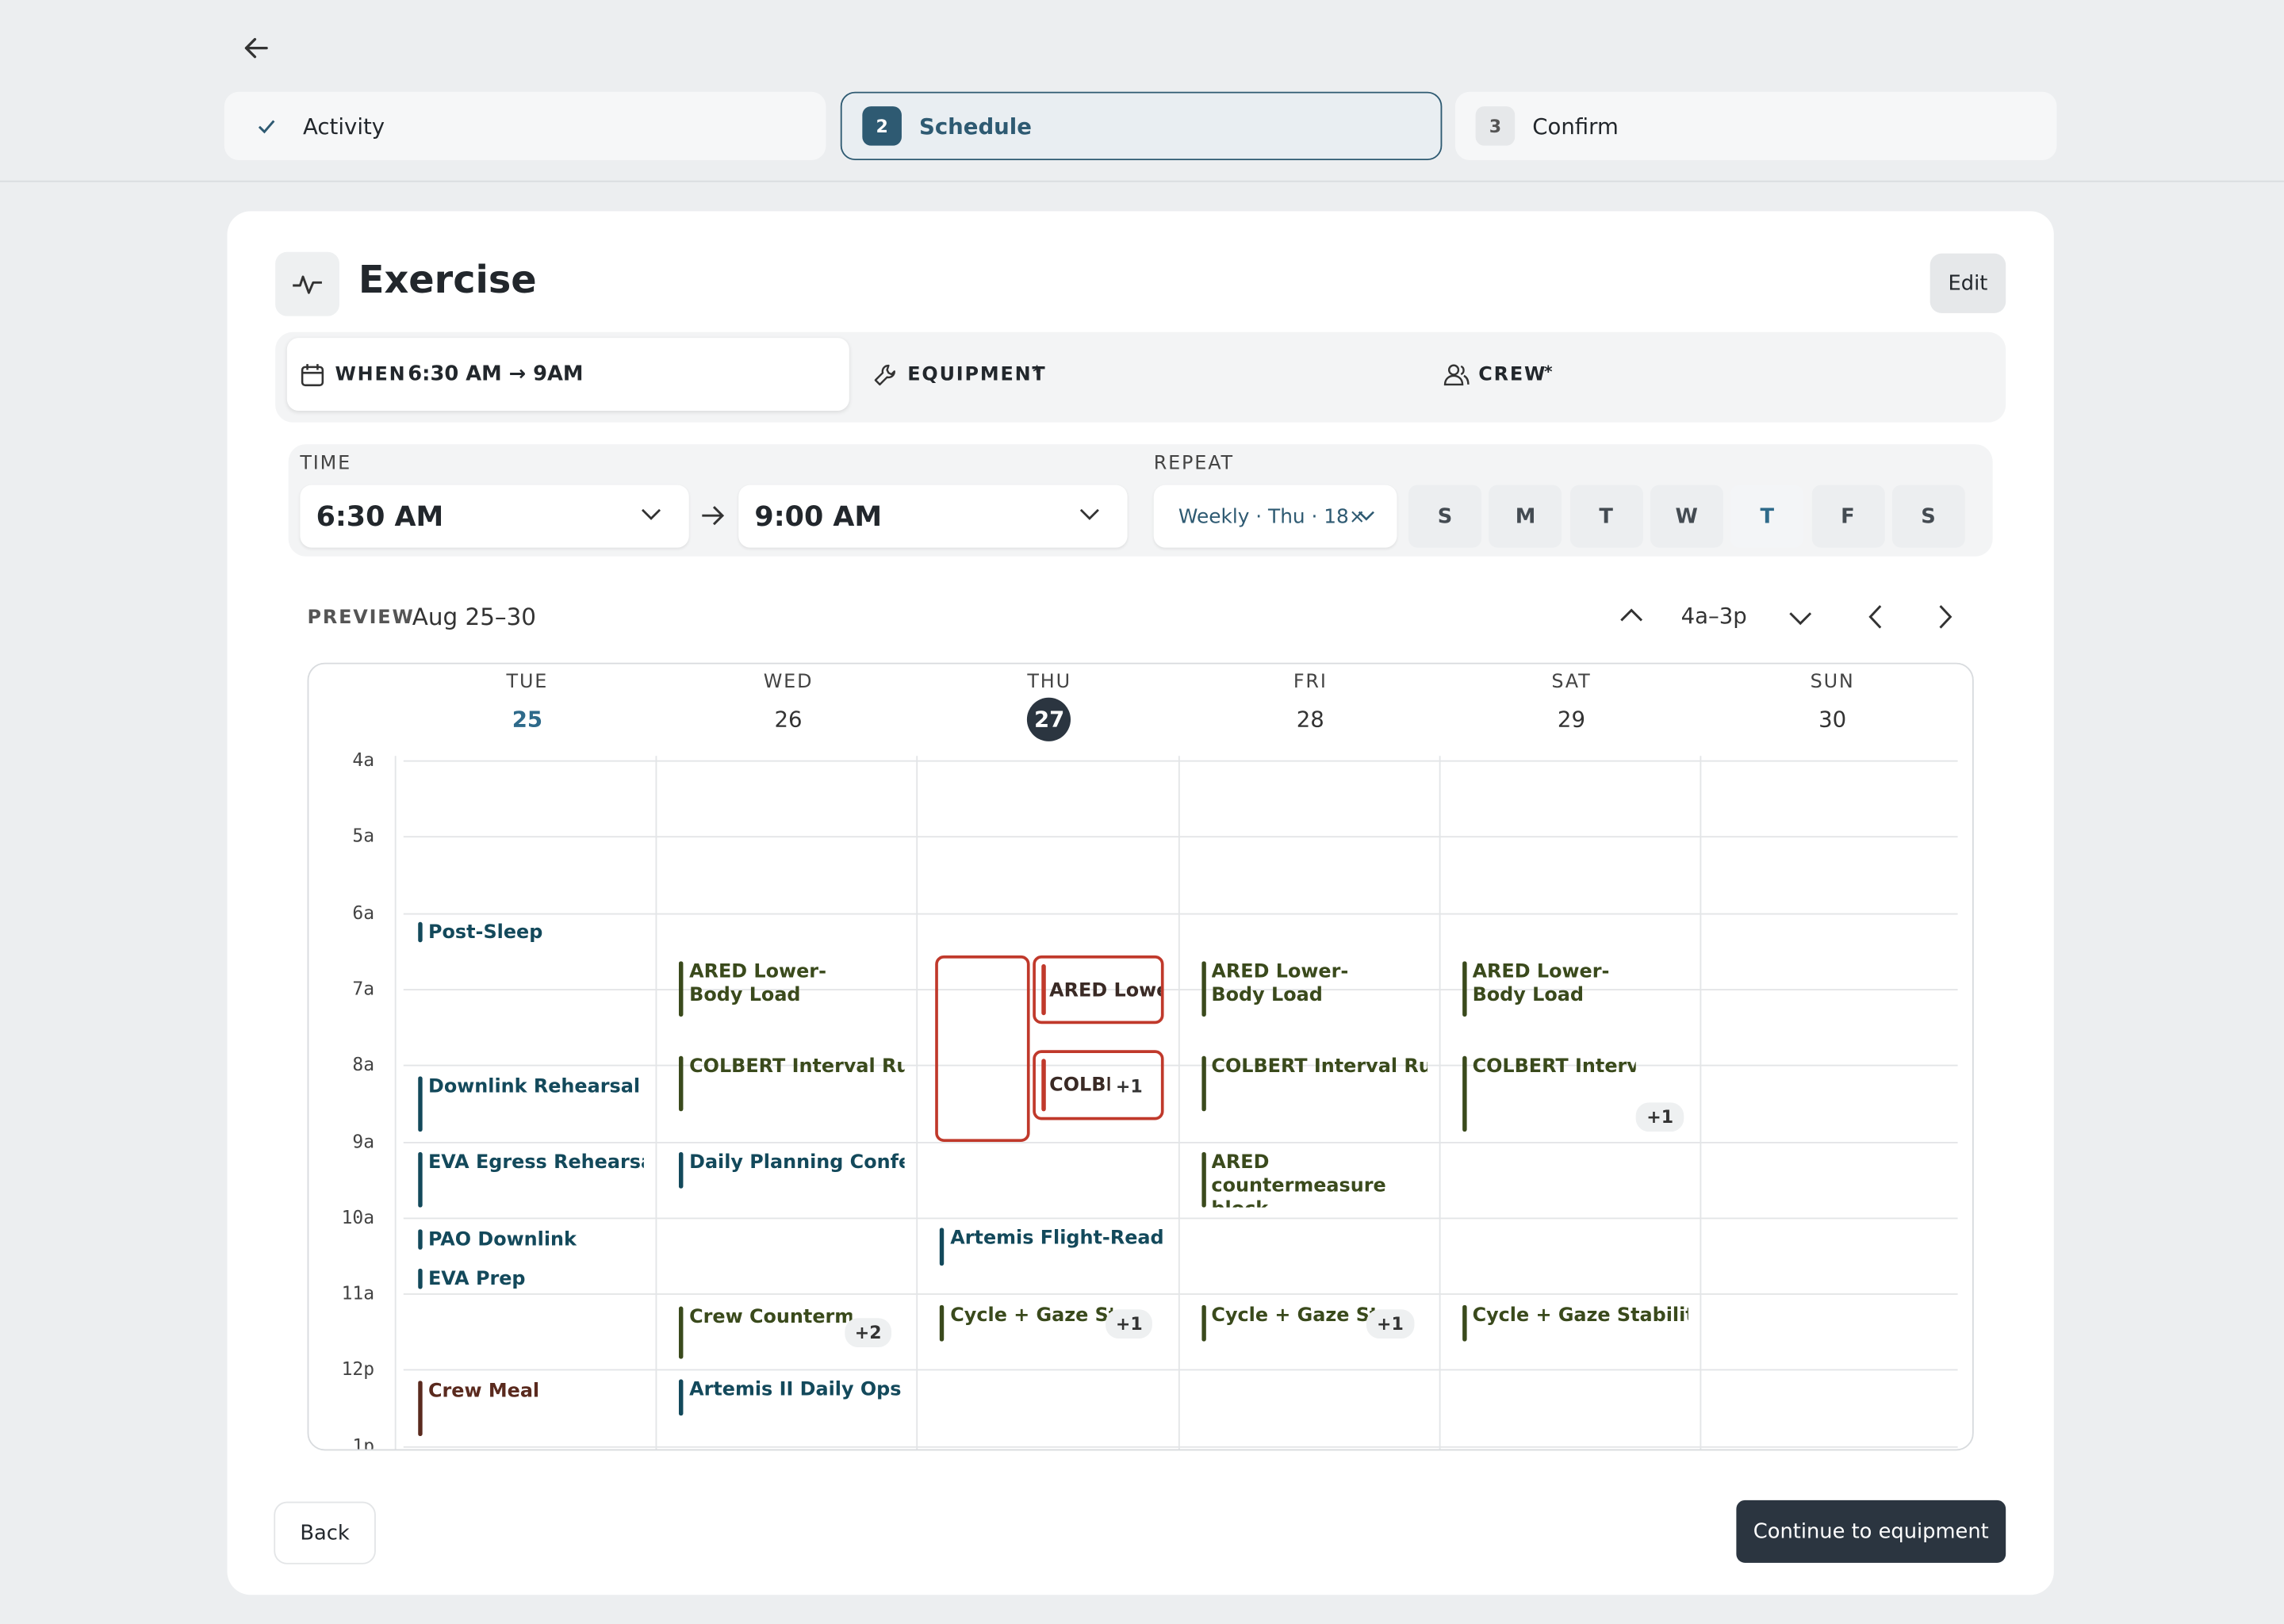 The image size is (2284, 1624). What do you see at coordinates (1512, 375) in the screenshot?
I see `crew-label: CREW` at bounding box center [1512, 375].